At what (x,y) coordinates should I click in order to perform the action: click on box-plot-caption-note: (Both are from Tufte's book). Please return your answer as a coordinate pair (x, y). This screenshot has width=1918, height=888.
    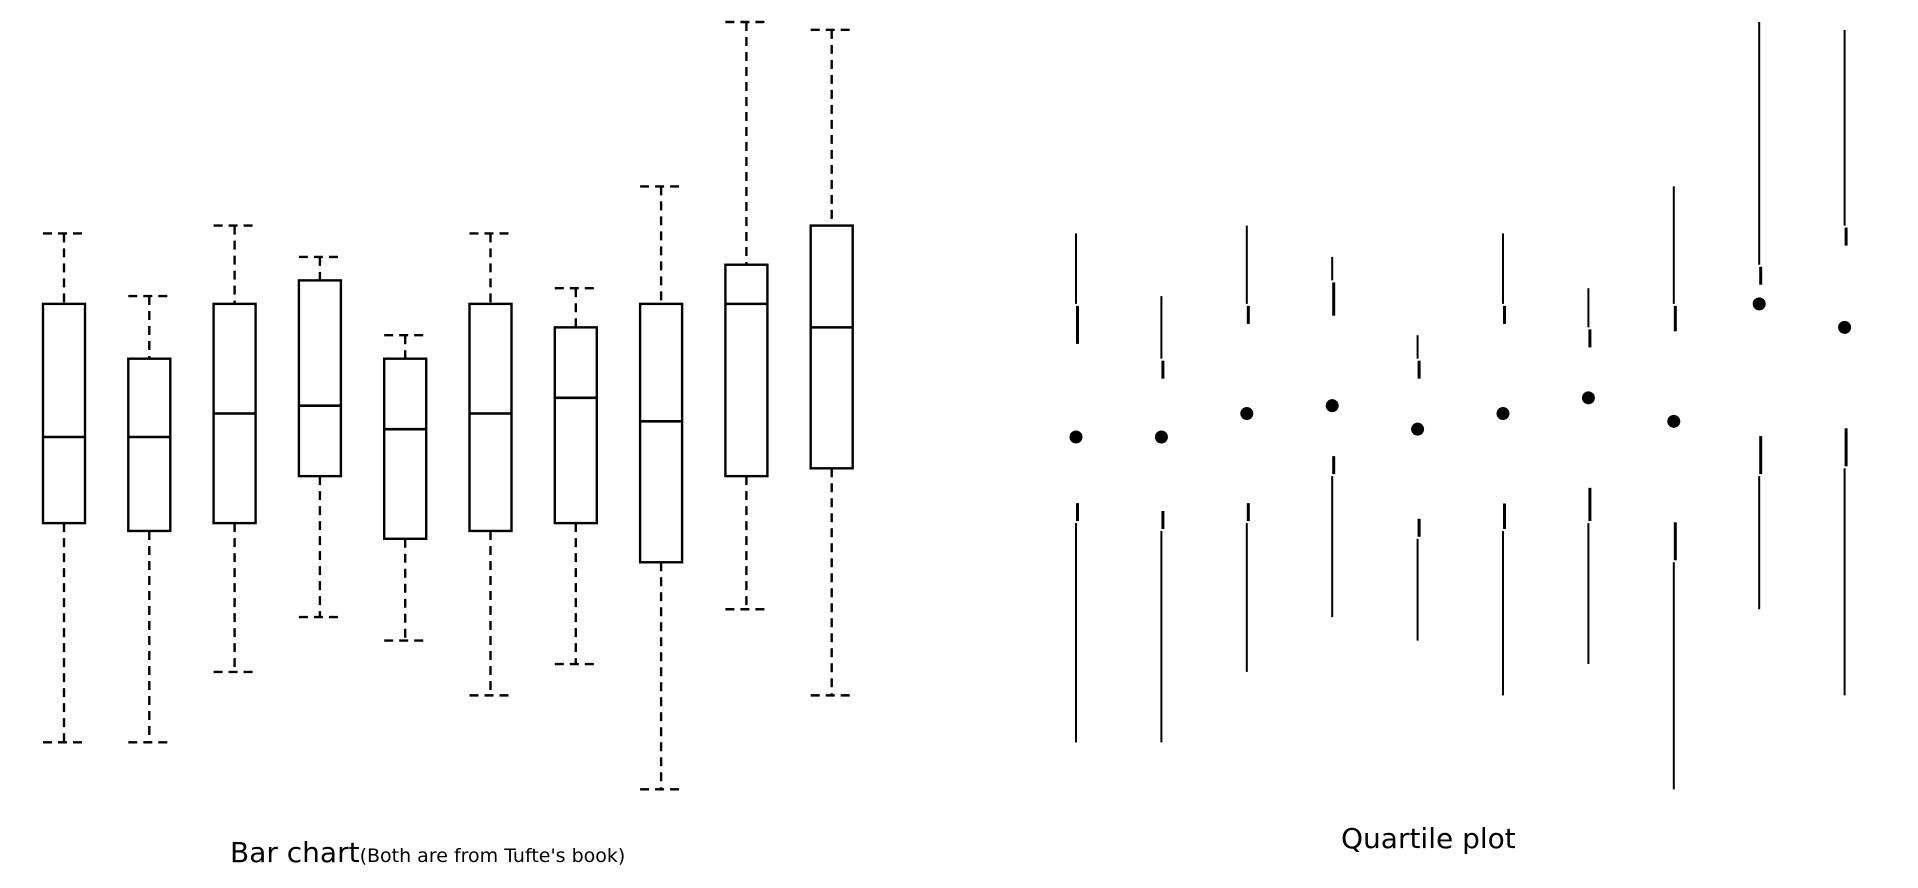
    Looking at the image, I should click on (492, 856).